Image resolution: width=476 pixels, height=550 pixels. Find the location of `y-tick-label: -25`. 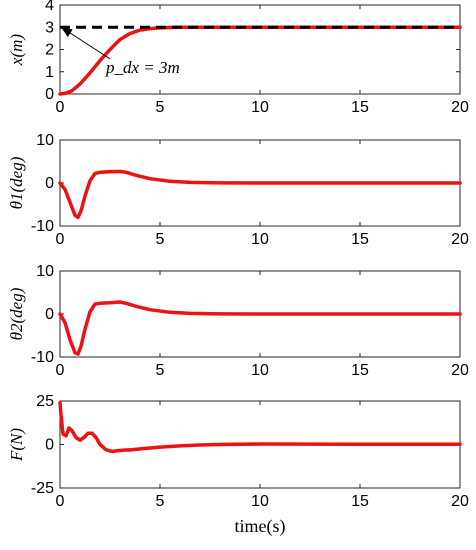

y-tick-label: -25 is located at coordinates (42, 488).